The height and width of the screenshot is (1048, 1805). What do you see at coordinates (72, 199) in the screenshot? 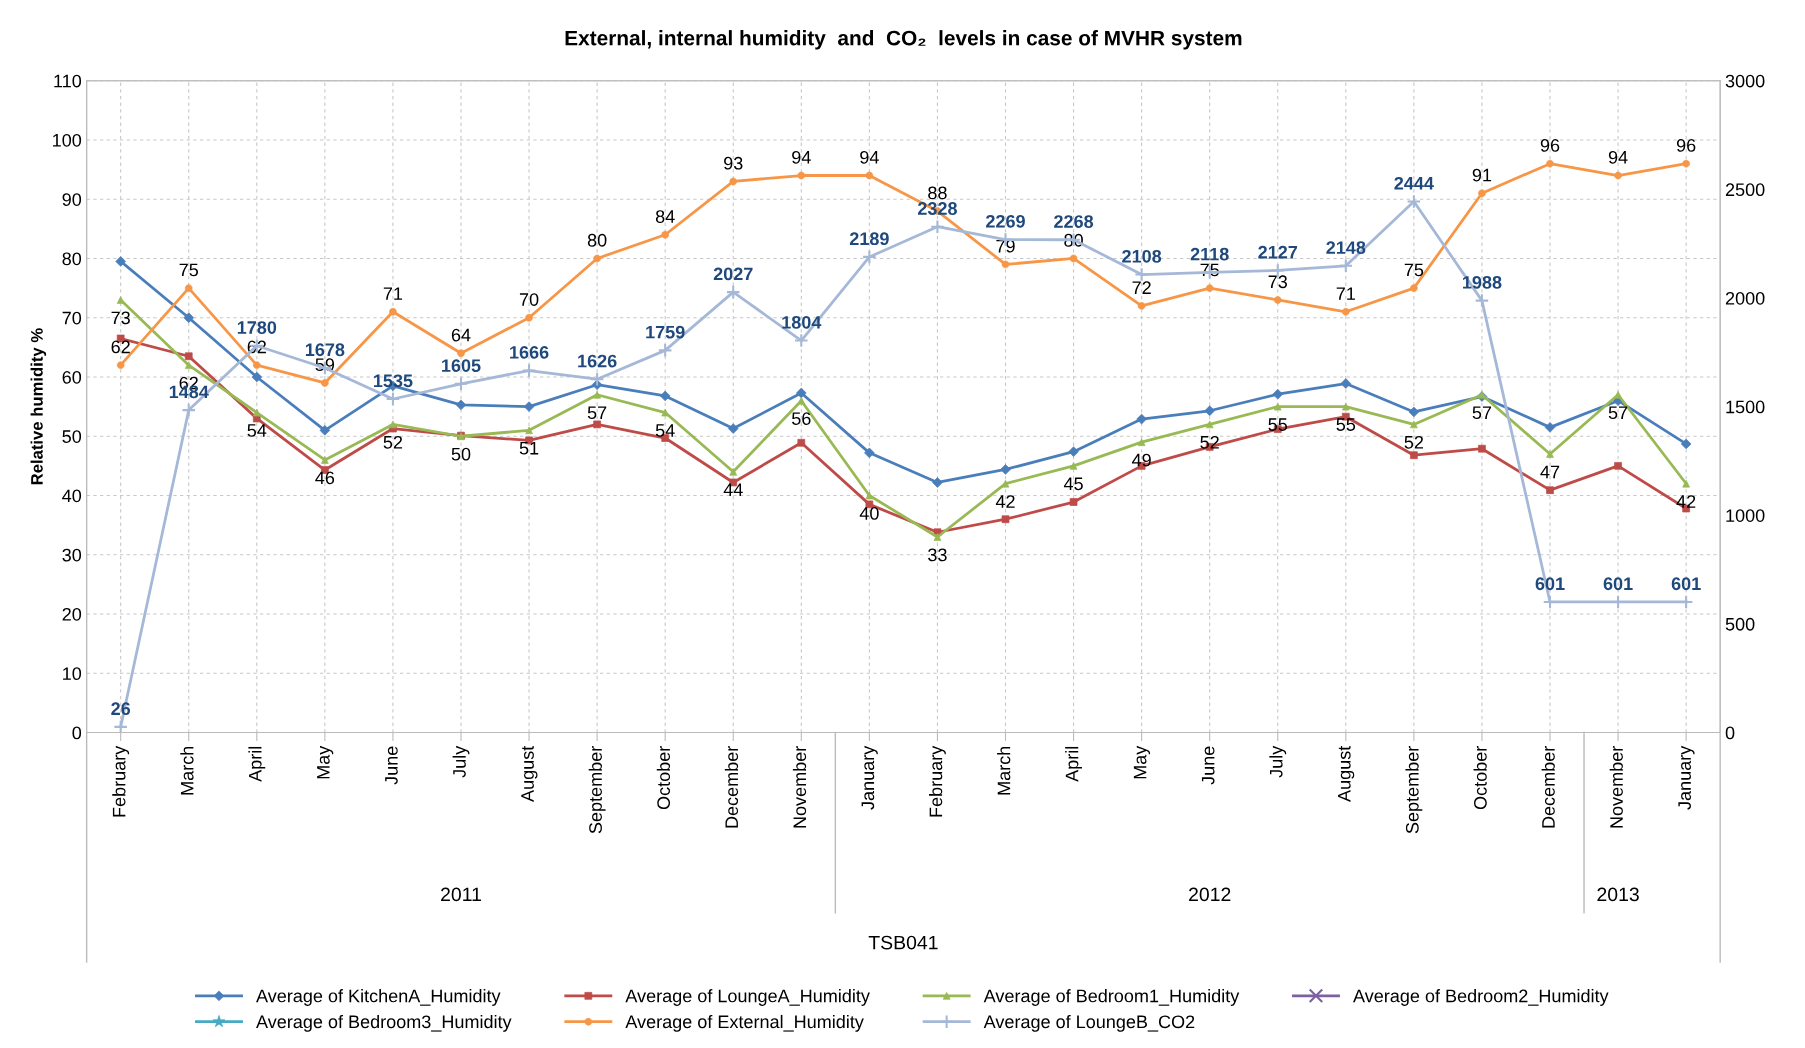
I see `y-tick-label: 90` at bounding box center [72, 199].